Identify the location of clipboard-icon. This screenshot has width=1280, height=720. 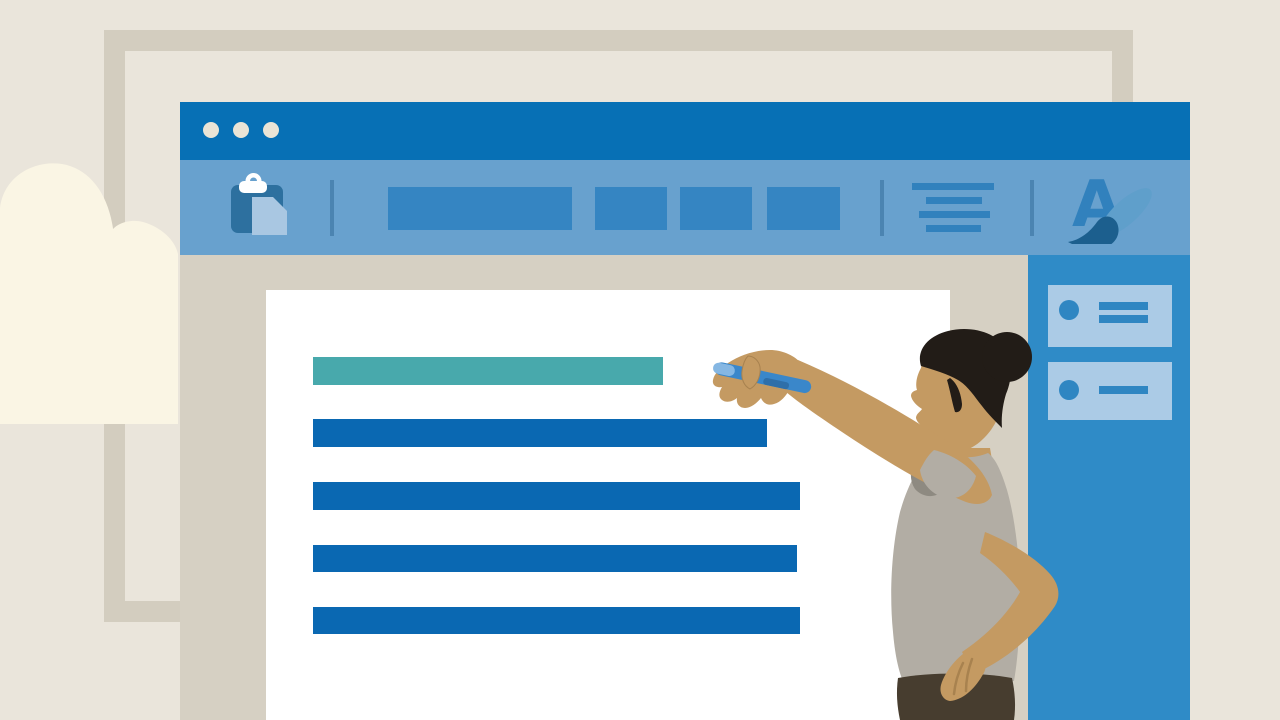
(260, 204).